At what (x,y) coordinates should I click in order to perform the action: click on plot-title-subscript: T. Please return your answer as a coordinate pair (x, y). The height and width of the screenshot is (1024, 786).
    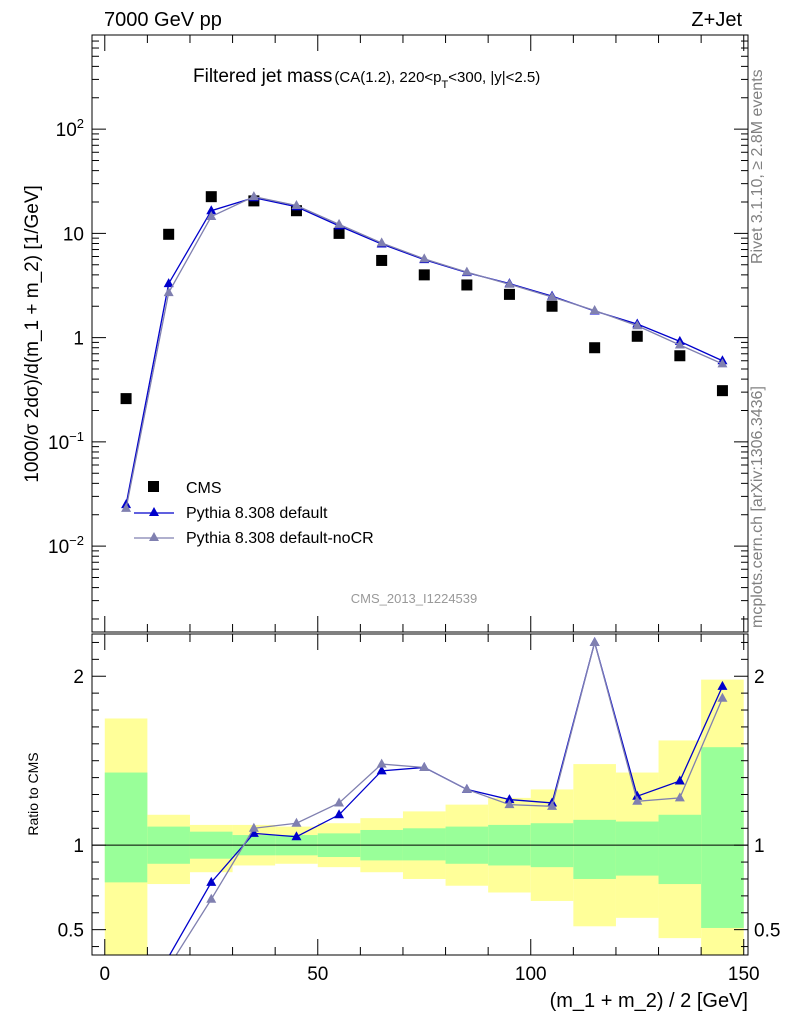
    Looking at the image, I should click on (445, 85).